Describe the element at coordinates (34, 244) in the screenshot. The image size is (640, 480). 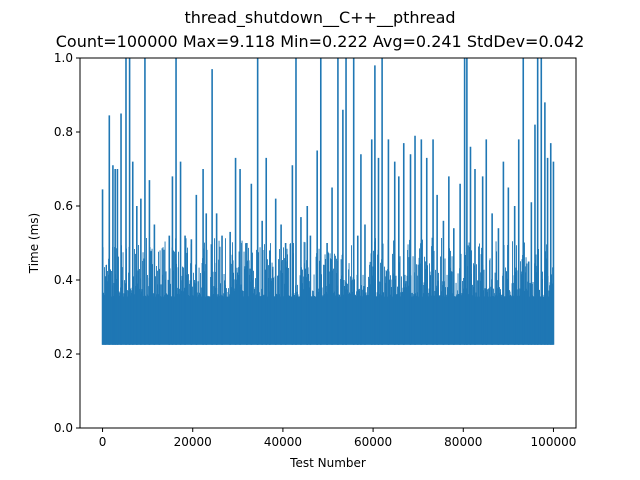
I see `y-axis-label: Time (ms)` at that location.